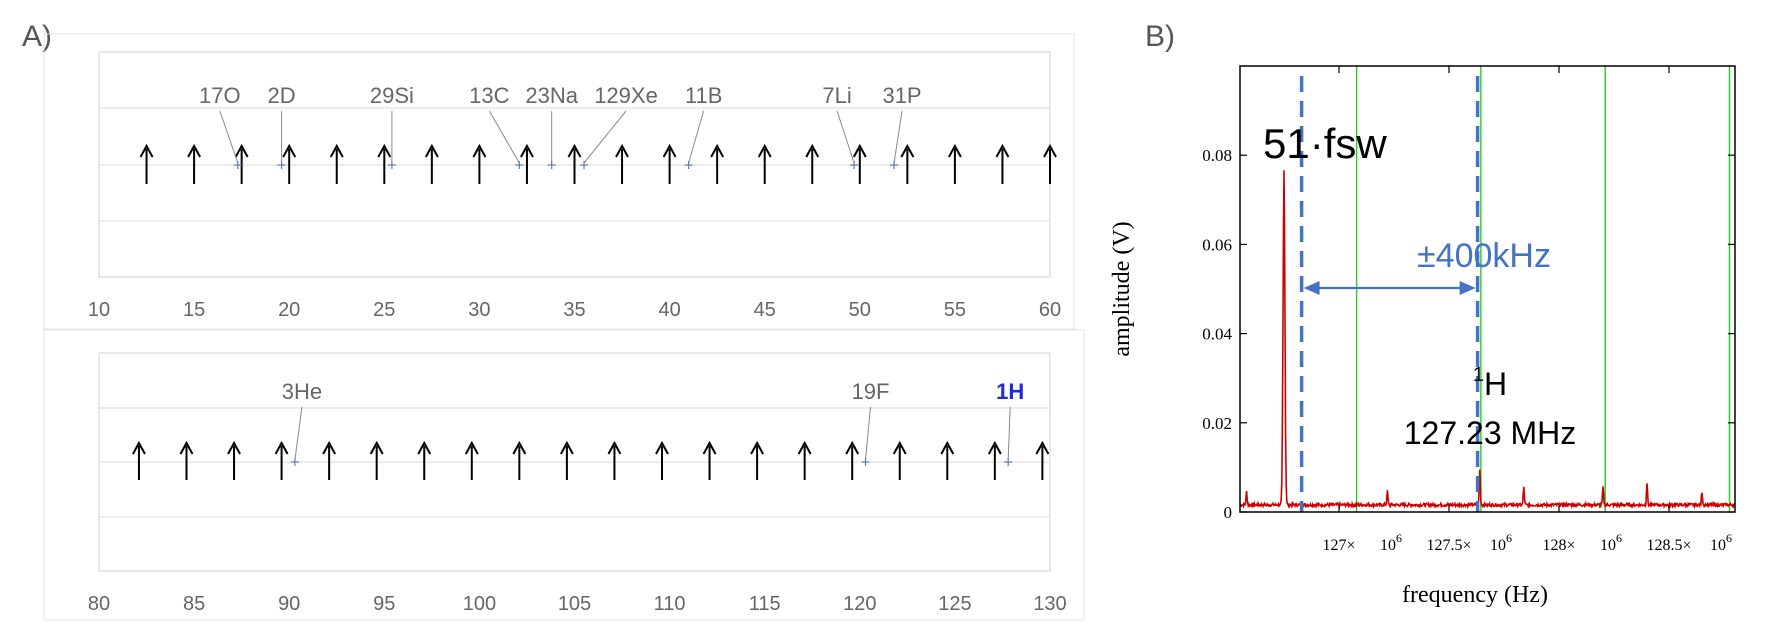 This screenshot has height=630, width=1780. What do you see at coordinates (489, 95) in the screenshot?
I see `nucleus-label: 13C` at bounding box center [489, 95].